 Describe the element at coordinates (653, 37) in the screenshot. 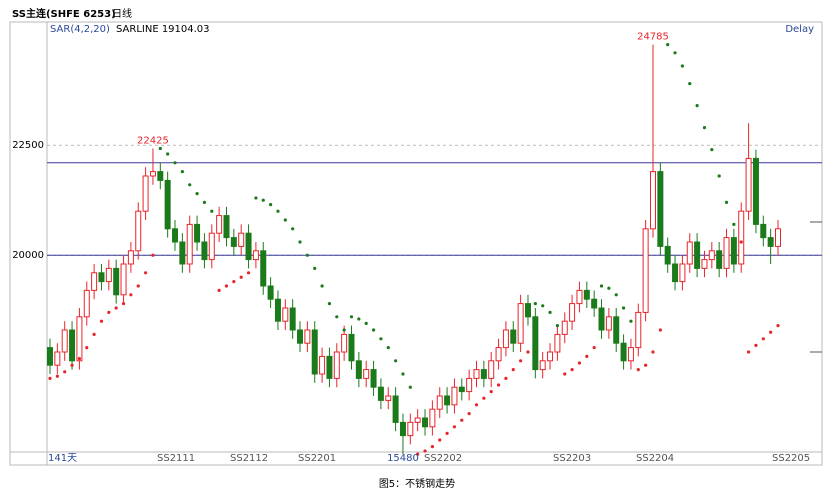

I see `high-label: 24785` at that location.